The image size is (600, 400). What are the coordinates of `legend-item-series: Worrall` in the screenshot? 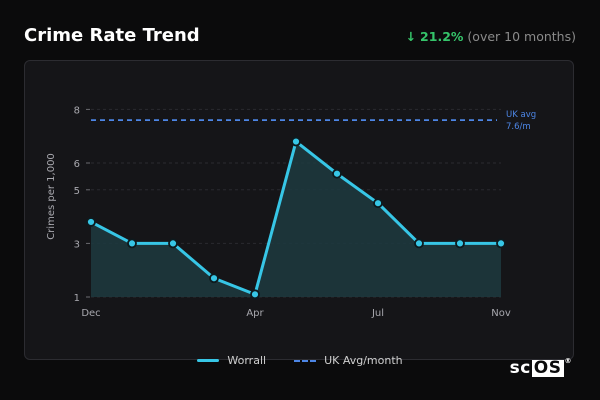 It's located at (231, 360).